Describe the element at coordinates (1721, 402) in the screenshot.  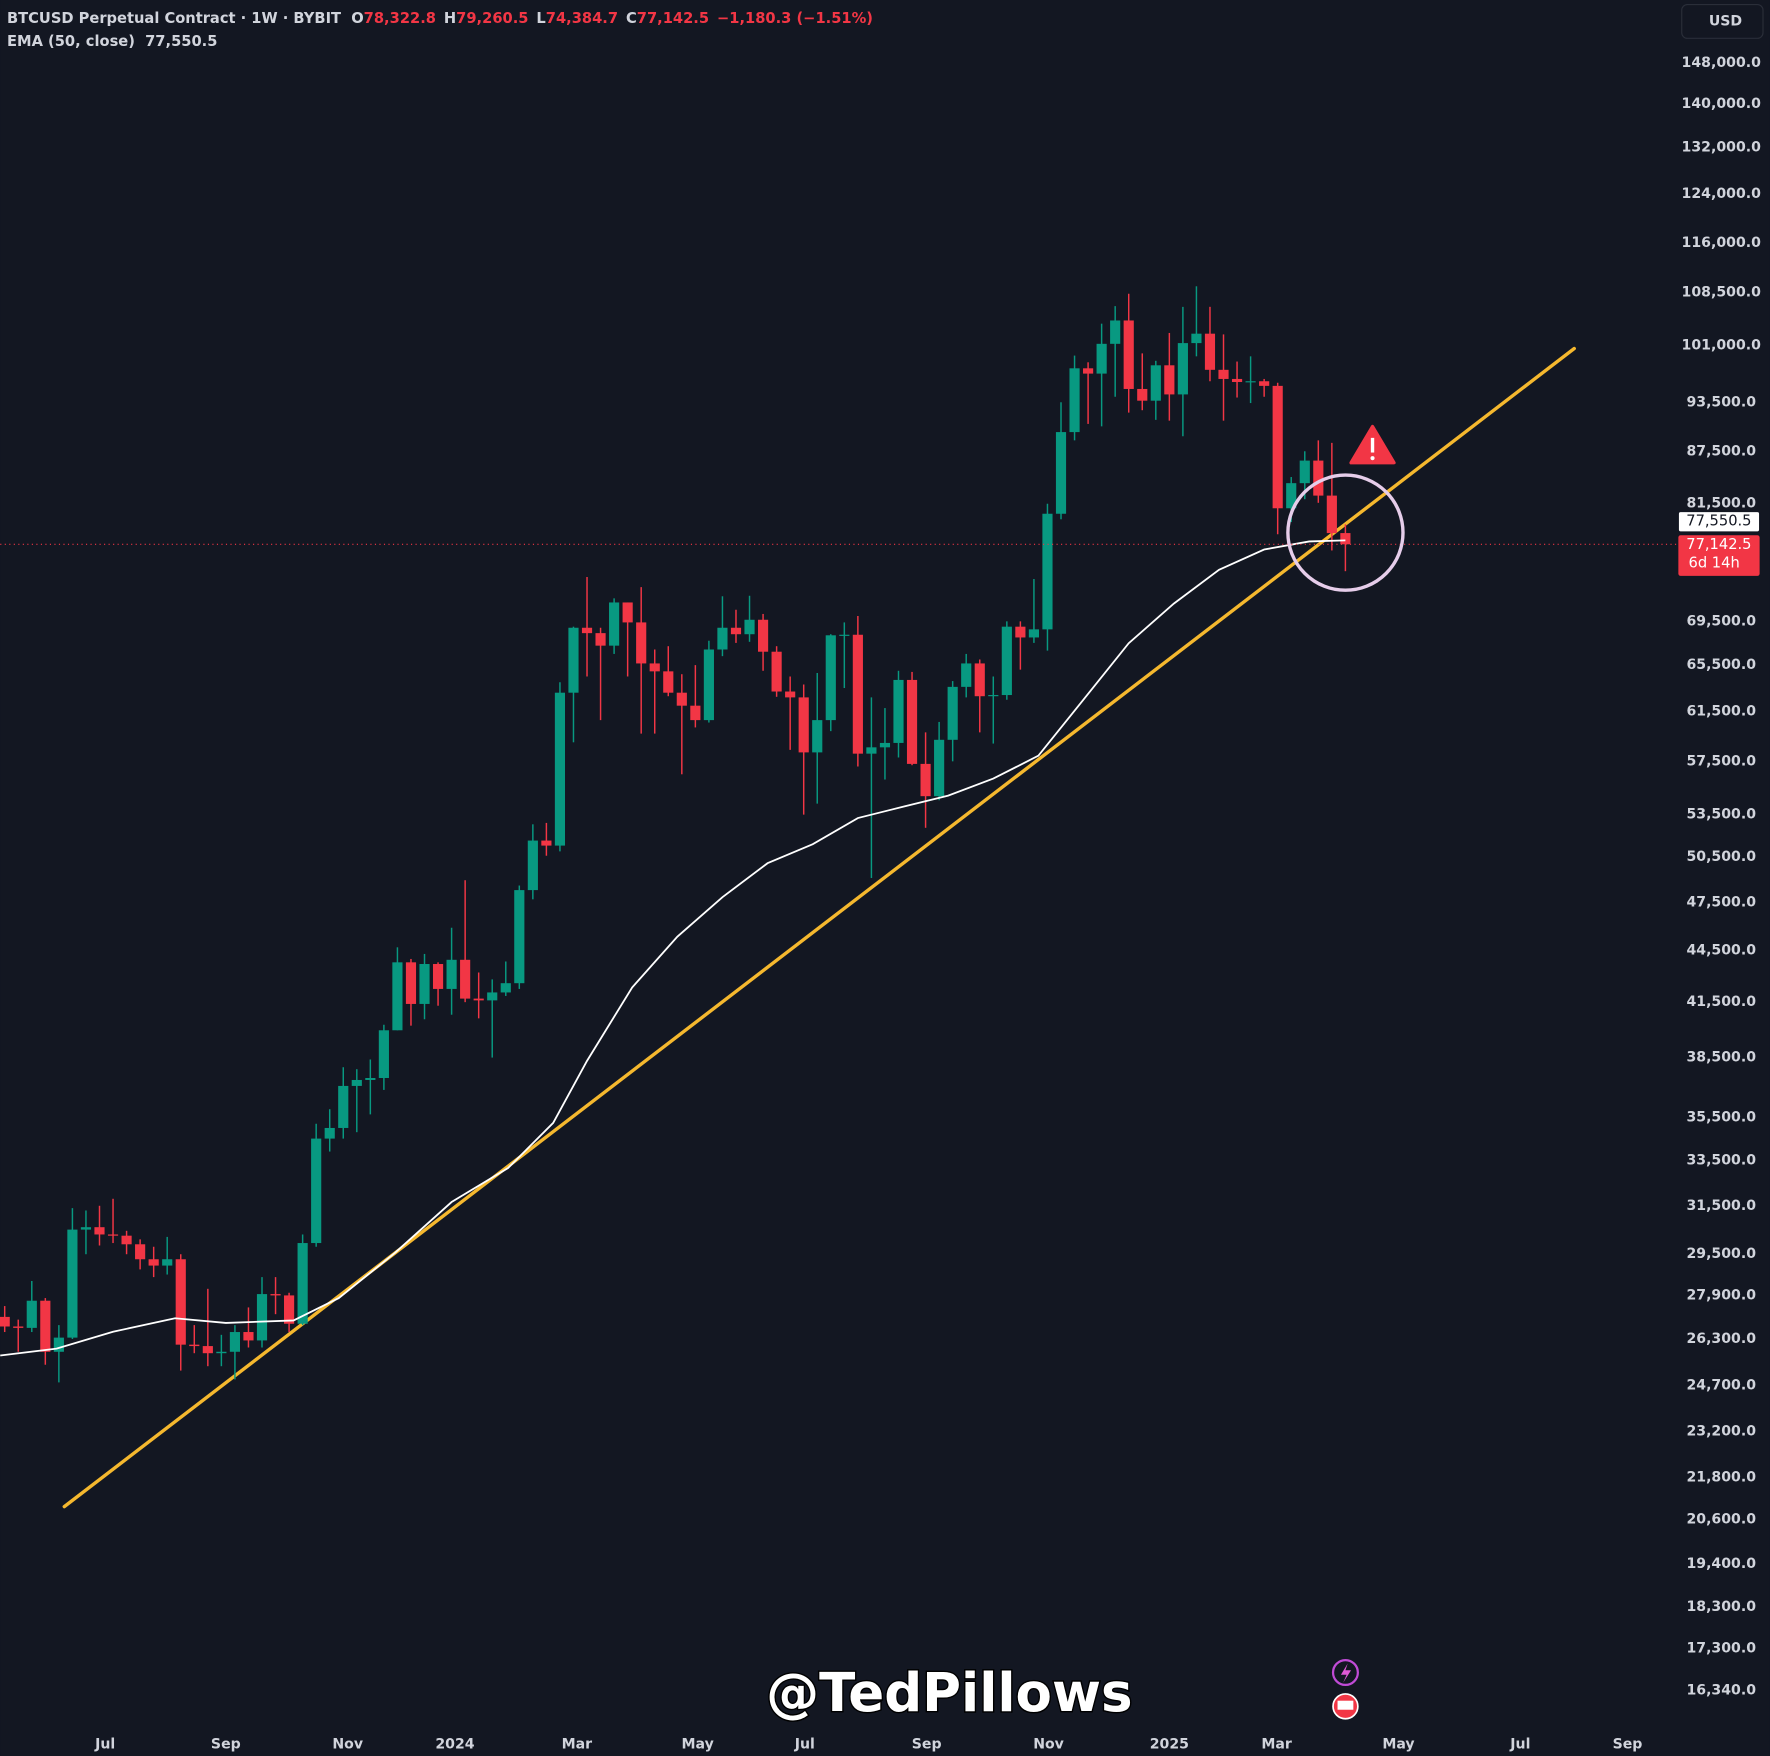
I see `y-tick-label: 93,500.0` at that location.